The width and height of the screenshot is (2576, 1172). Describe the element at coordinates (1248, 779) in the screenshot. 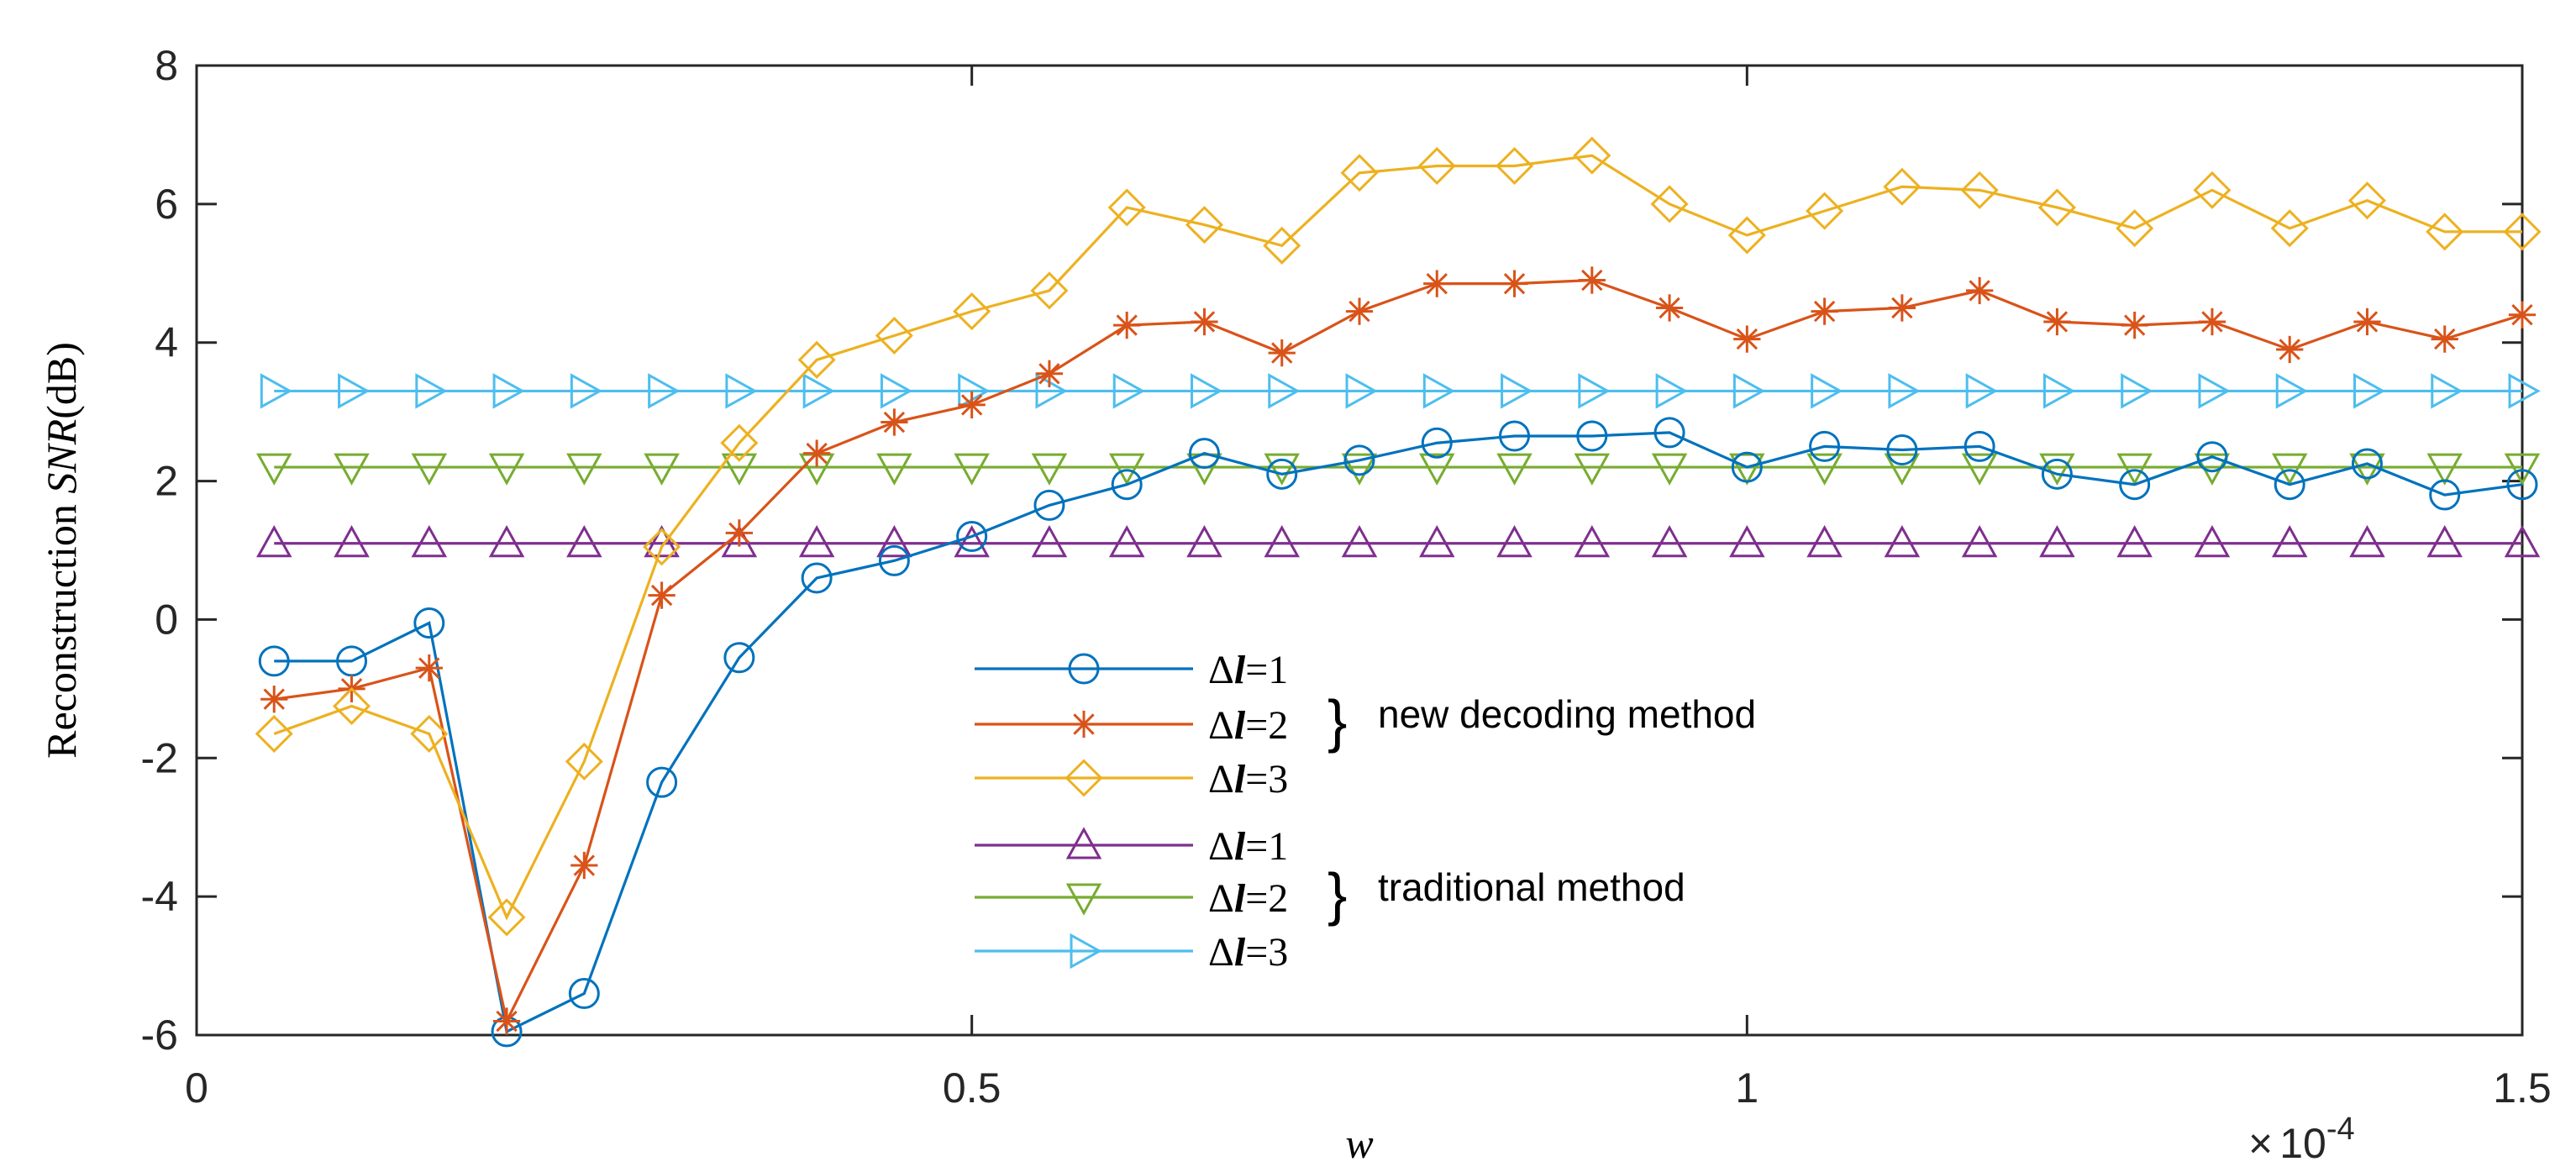

I see `legend-label: Δl=3` at that location.